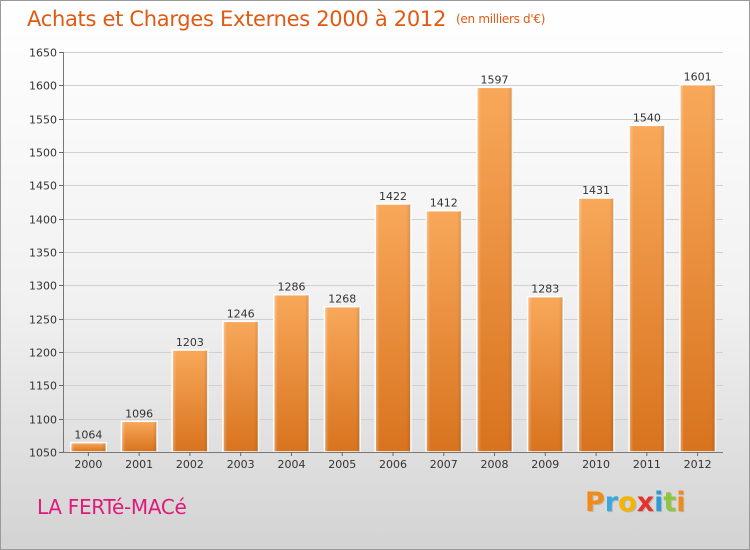 Image resolution: width=750 pixels, height=550 pixels. What do you see at coordinates (88, 464) in the screenshot?
I see `x-tick-label: 2000` at bounding box center [88, 464].